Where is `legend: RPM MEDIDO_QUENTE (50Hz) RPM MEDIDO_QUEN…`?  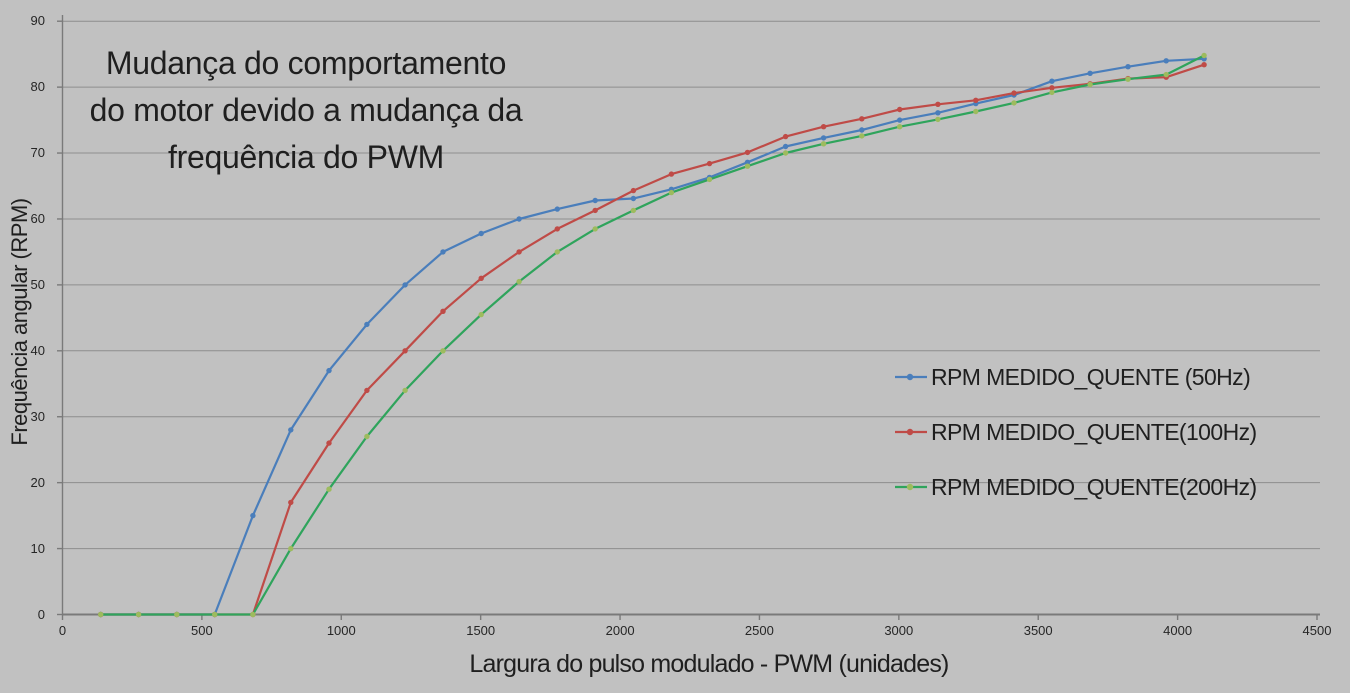
legend: RPM MEDIDO_QUENTE (50Hz) RPM MEDIDO_QUEN… is located at coordinates (1076, 444).